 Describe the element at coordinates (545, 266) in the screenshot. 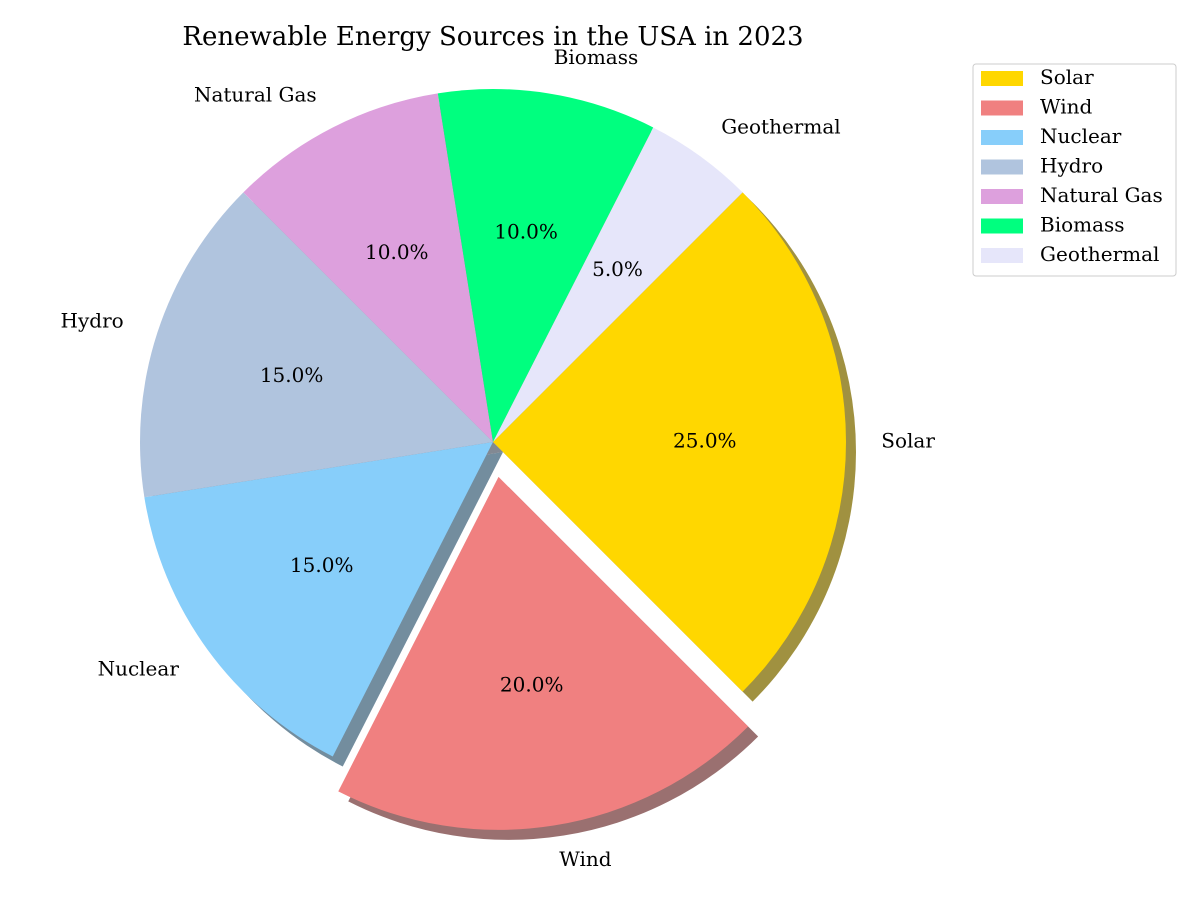

I see `pie-slice-biomass` at that location.